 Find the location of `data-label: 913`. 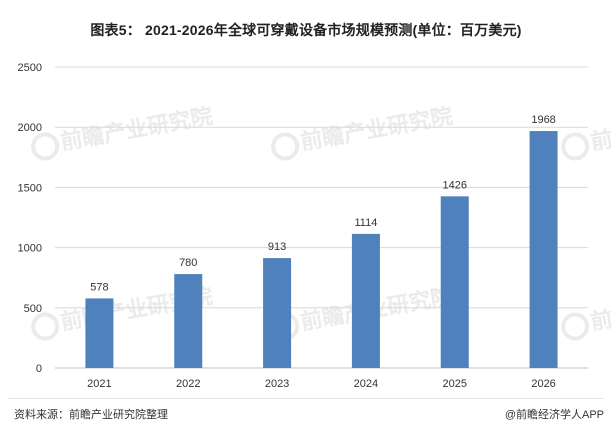

data-label: 913 is located at coordinates (277, 247).